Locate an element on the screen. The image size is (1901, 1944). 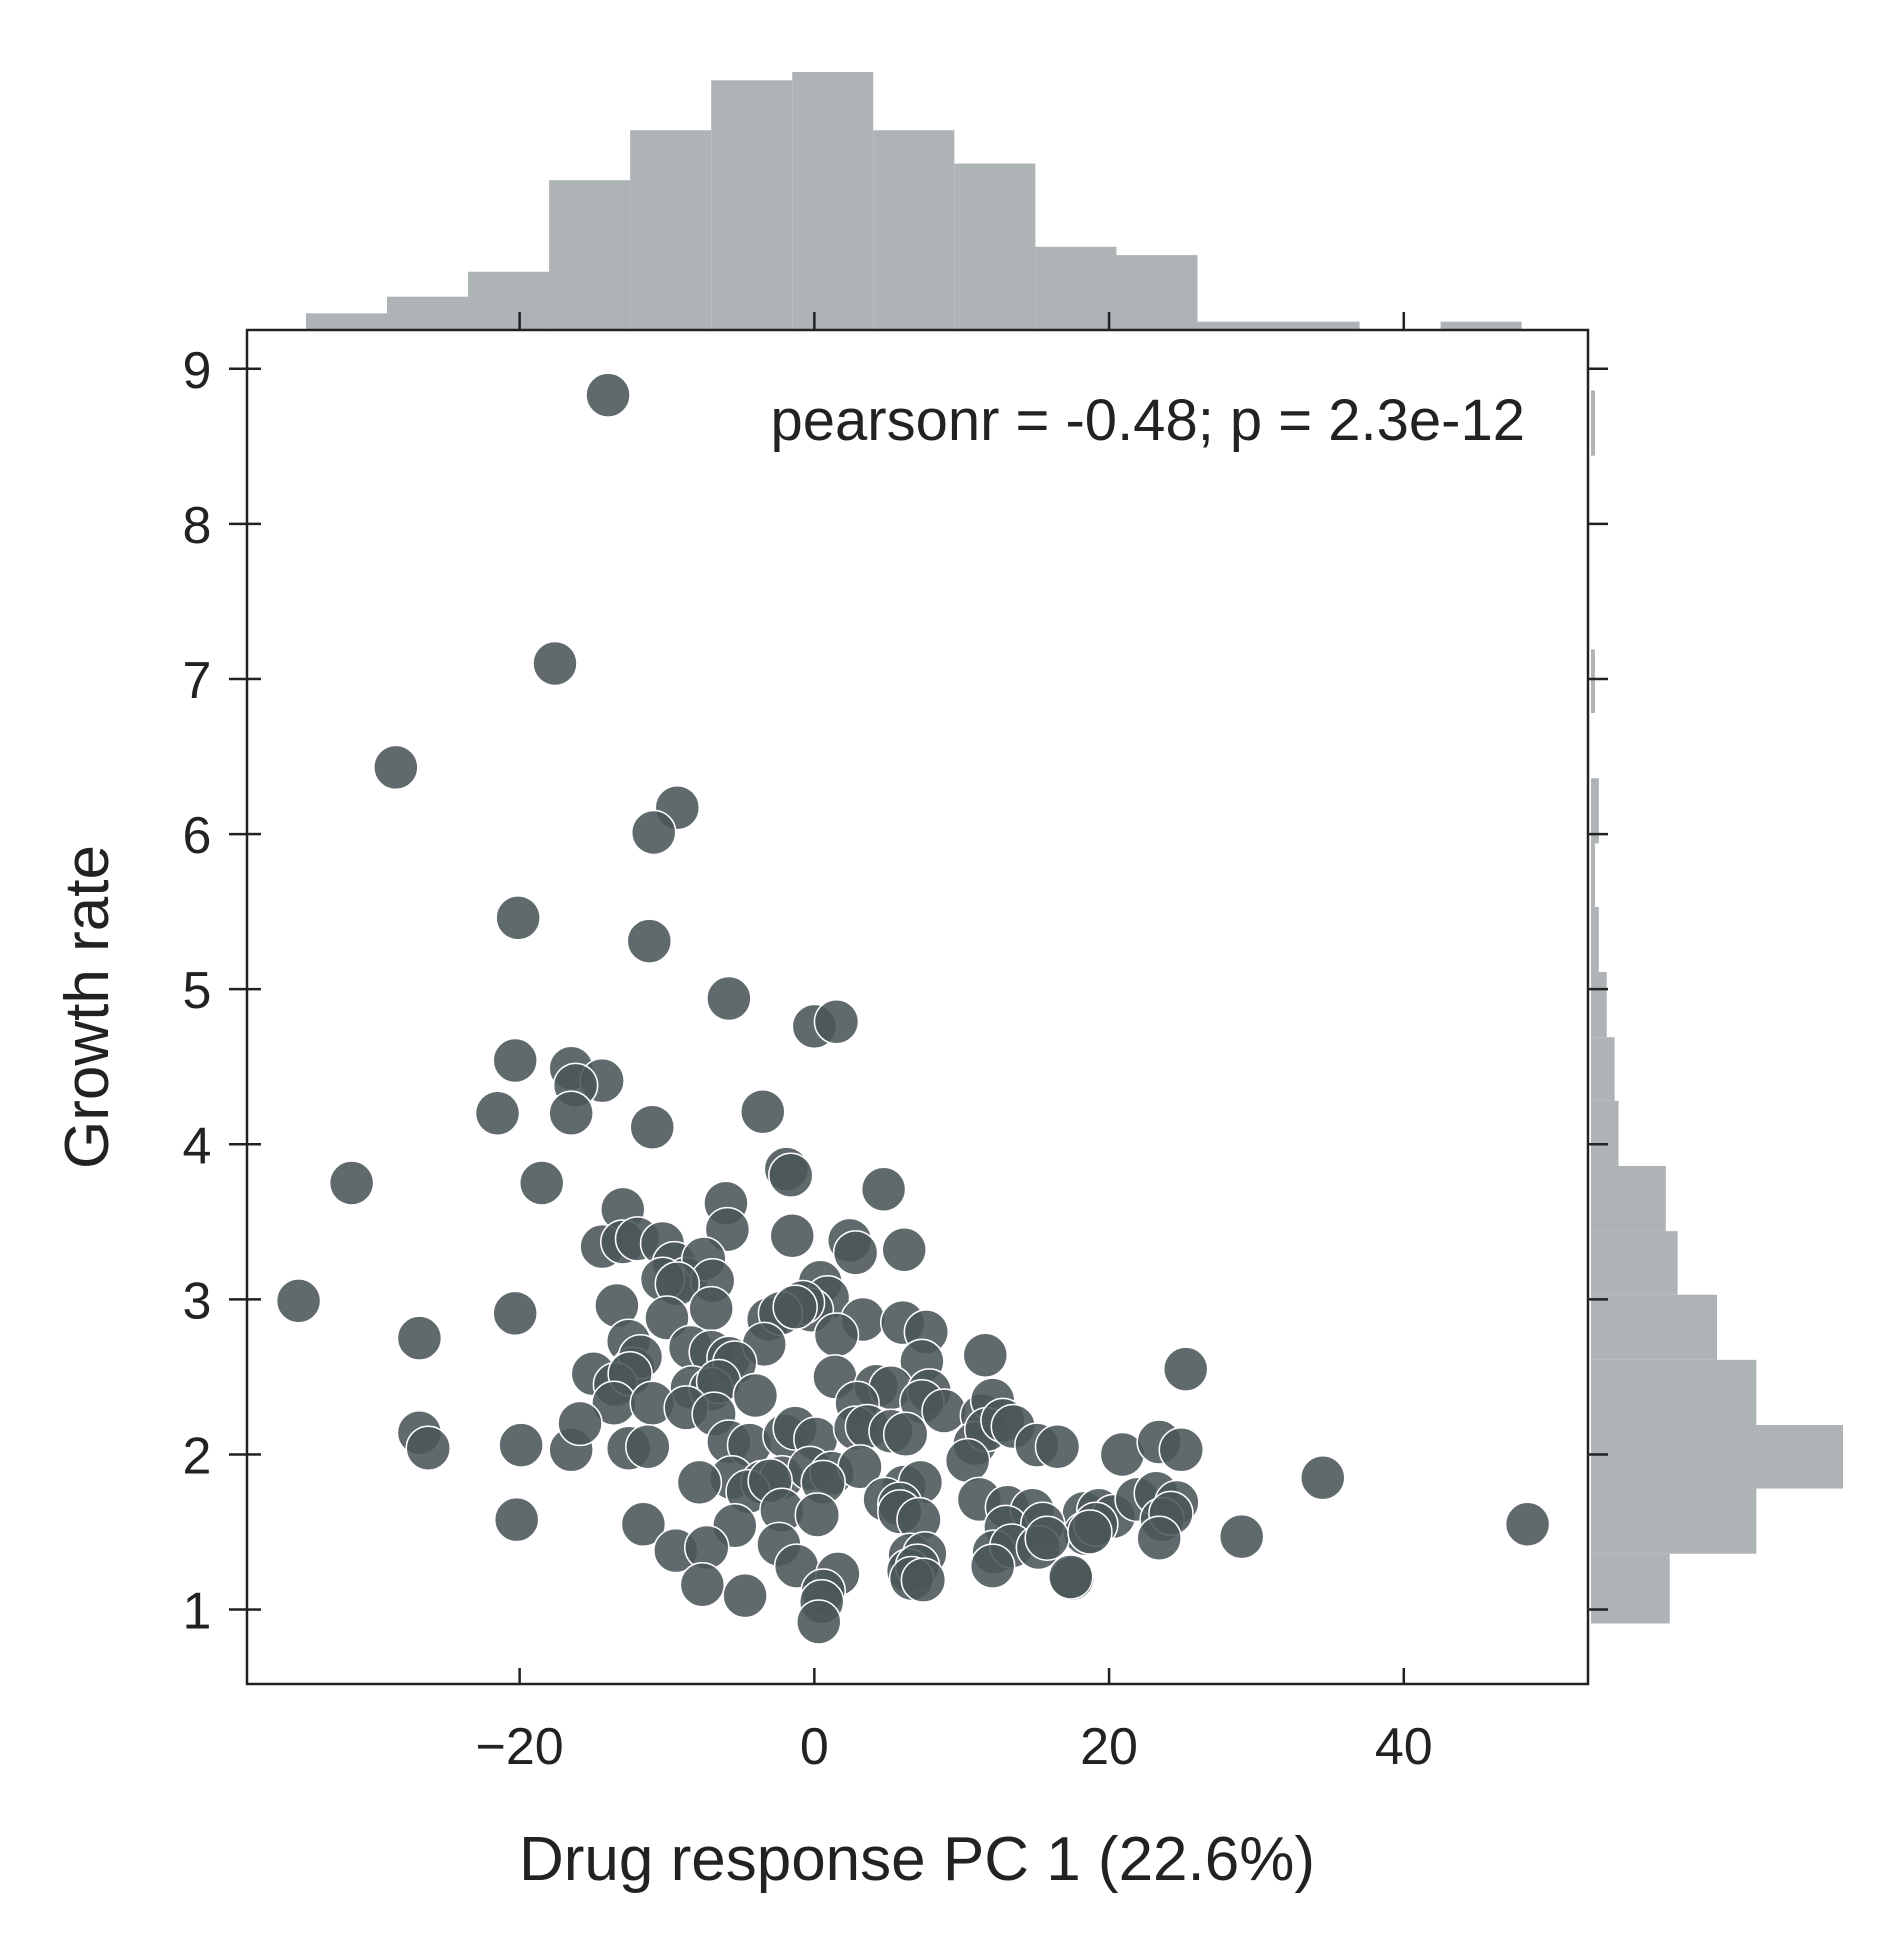
y-tick-label: 8 is located at coordinates (197, 526).